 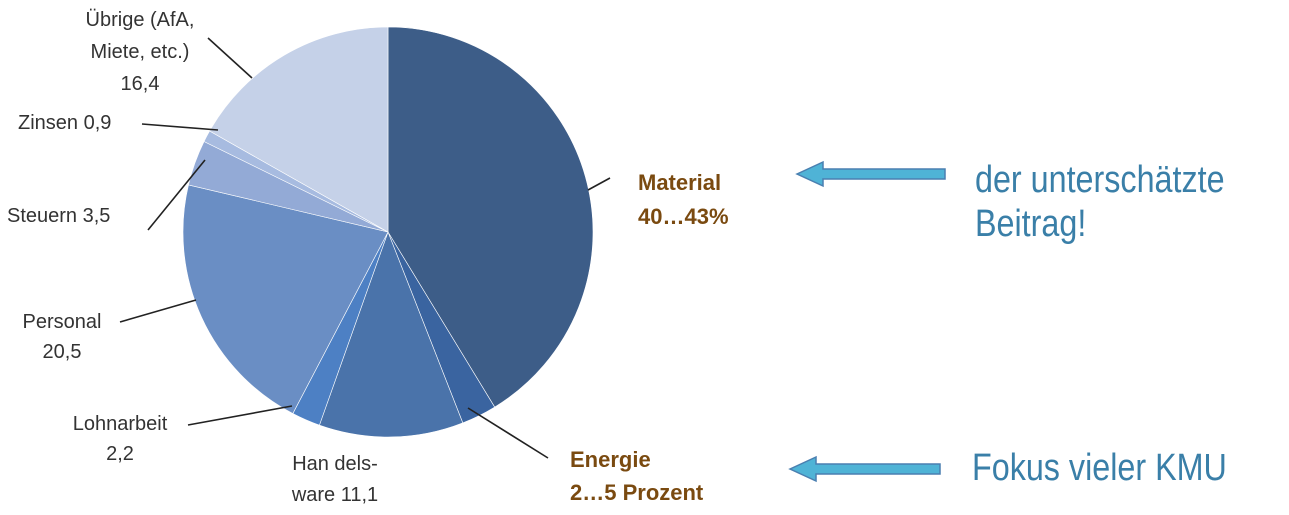 What do you see at coordinates (870, 174) in the screenshot?
I see `arrow-material` at bounding box center [870, 174].